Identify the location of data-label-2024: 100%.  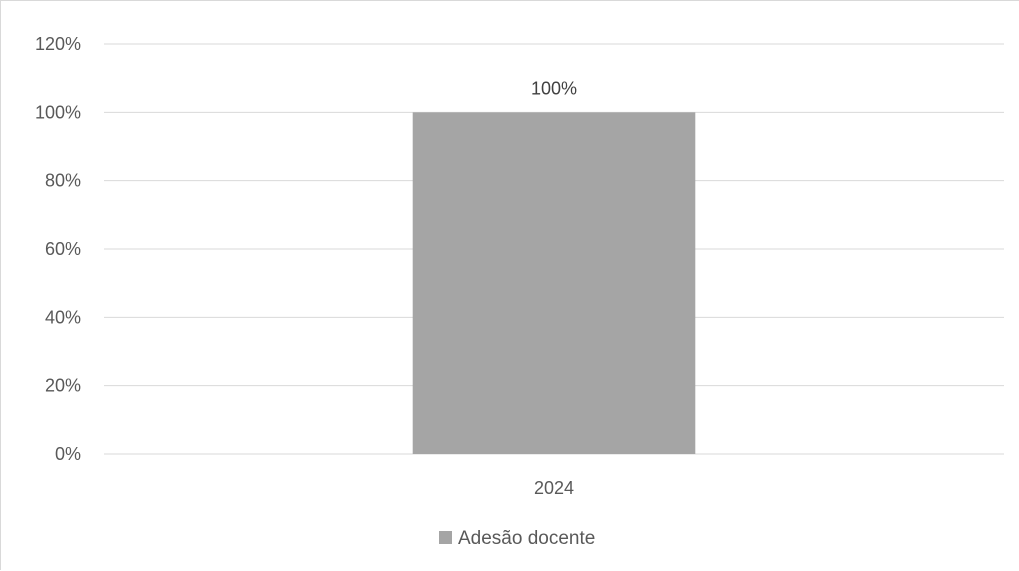
(554, 88).